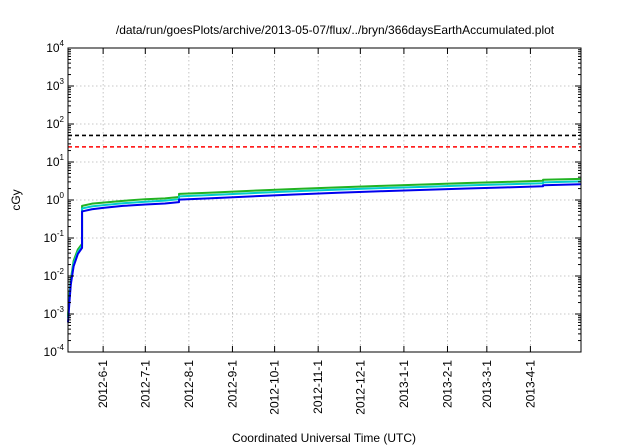 The image size is (640, 448). What do you see at coordinates (54, 237) in the screenshot?
I see `y-tick-label: 10⁻¹` at bounding box center [54, 237].